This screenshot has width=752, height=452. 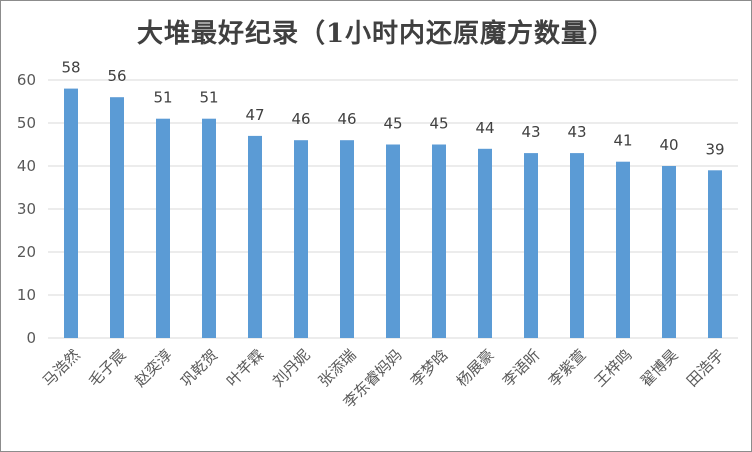 What do you see at coordinates (26, 166) in the screenshot?
I see `y-tick-label: 40` at bounding box center [26, 166].